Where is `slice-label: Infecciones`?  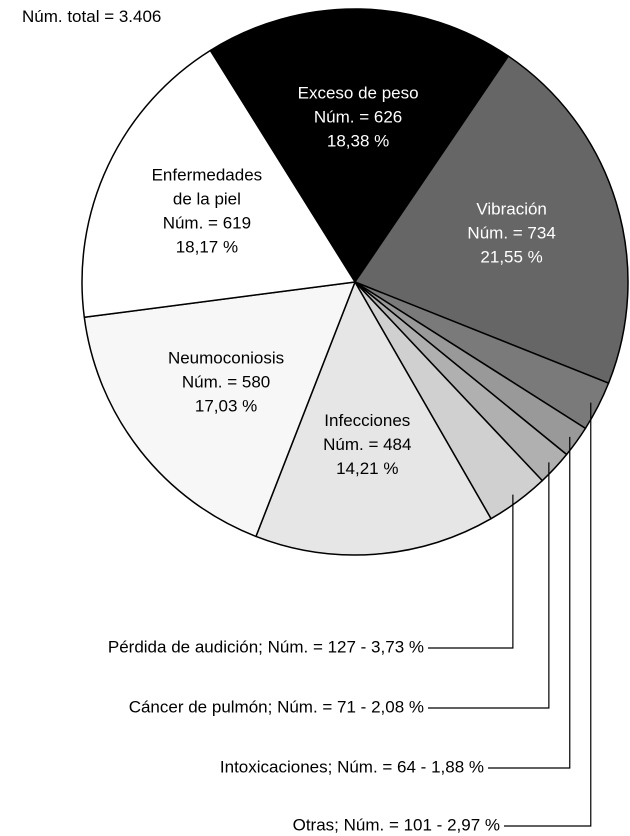 slice-label: Infecciones is located at coordinates (367, 420).